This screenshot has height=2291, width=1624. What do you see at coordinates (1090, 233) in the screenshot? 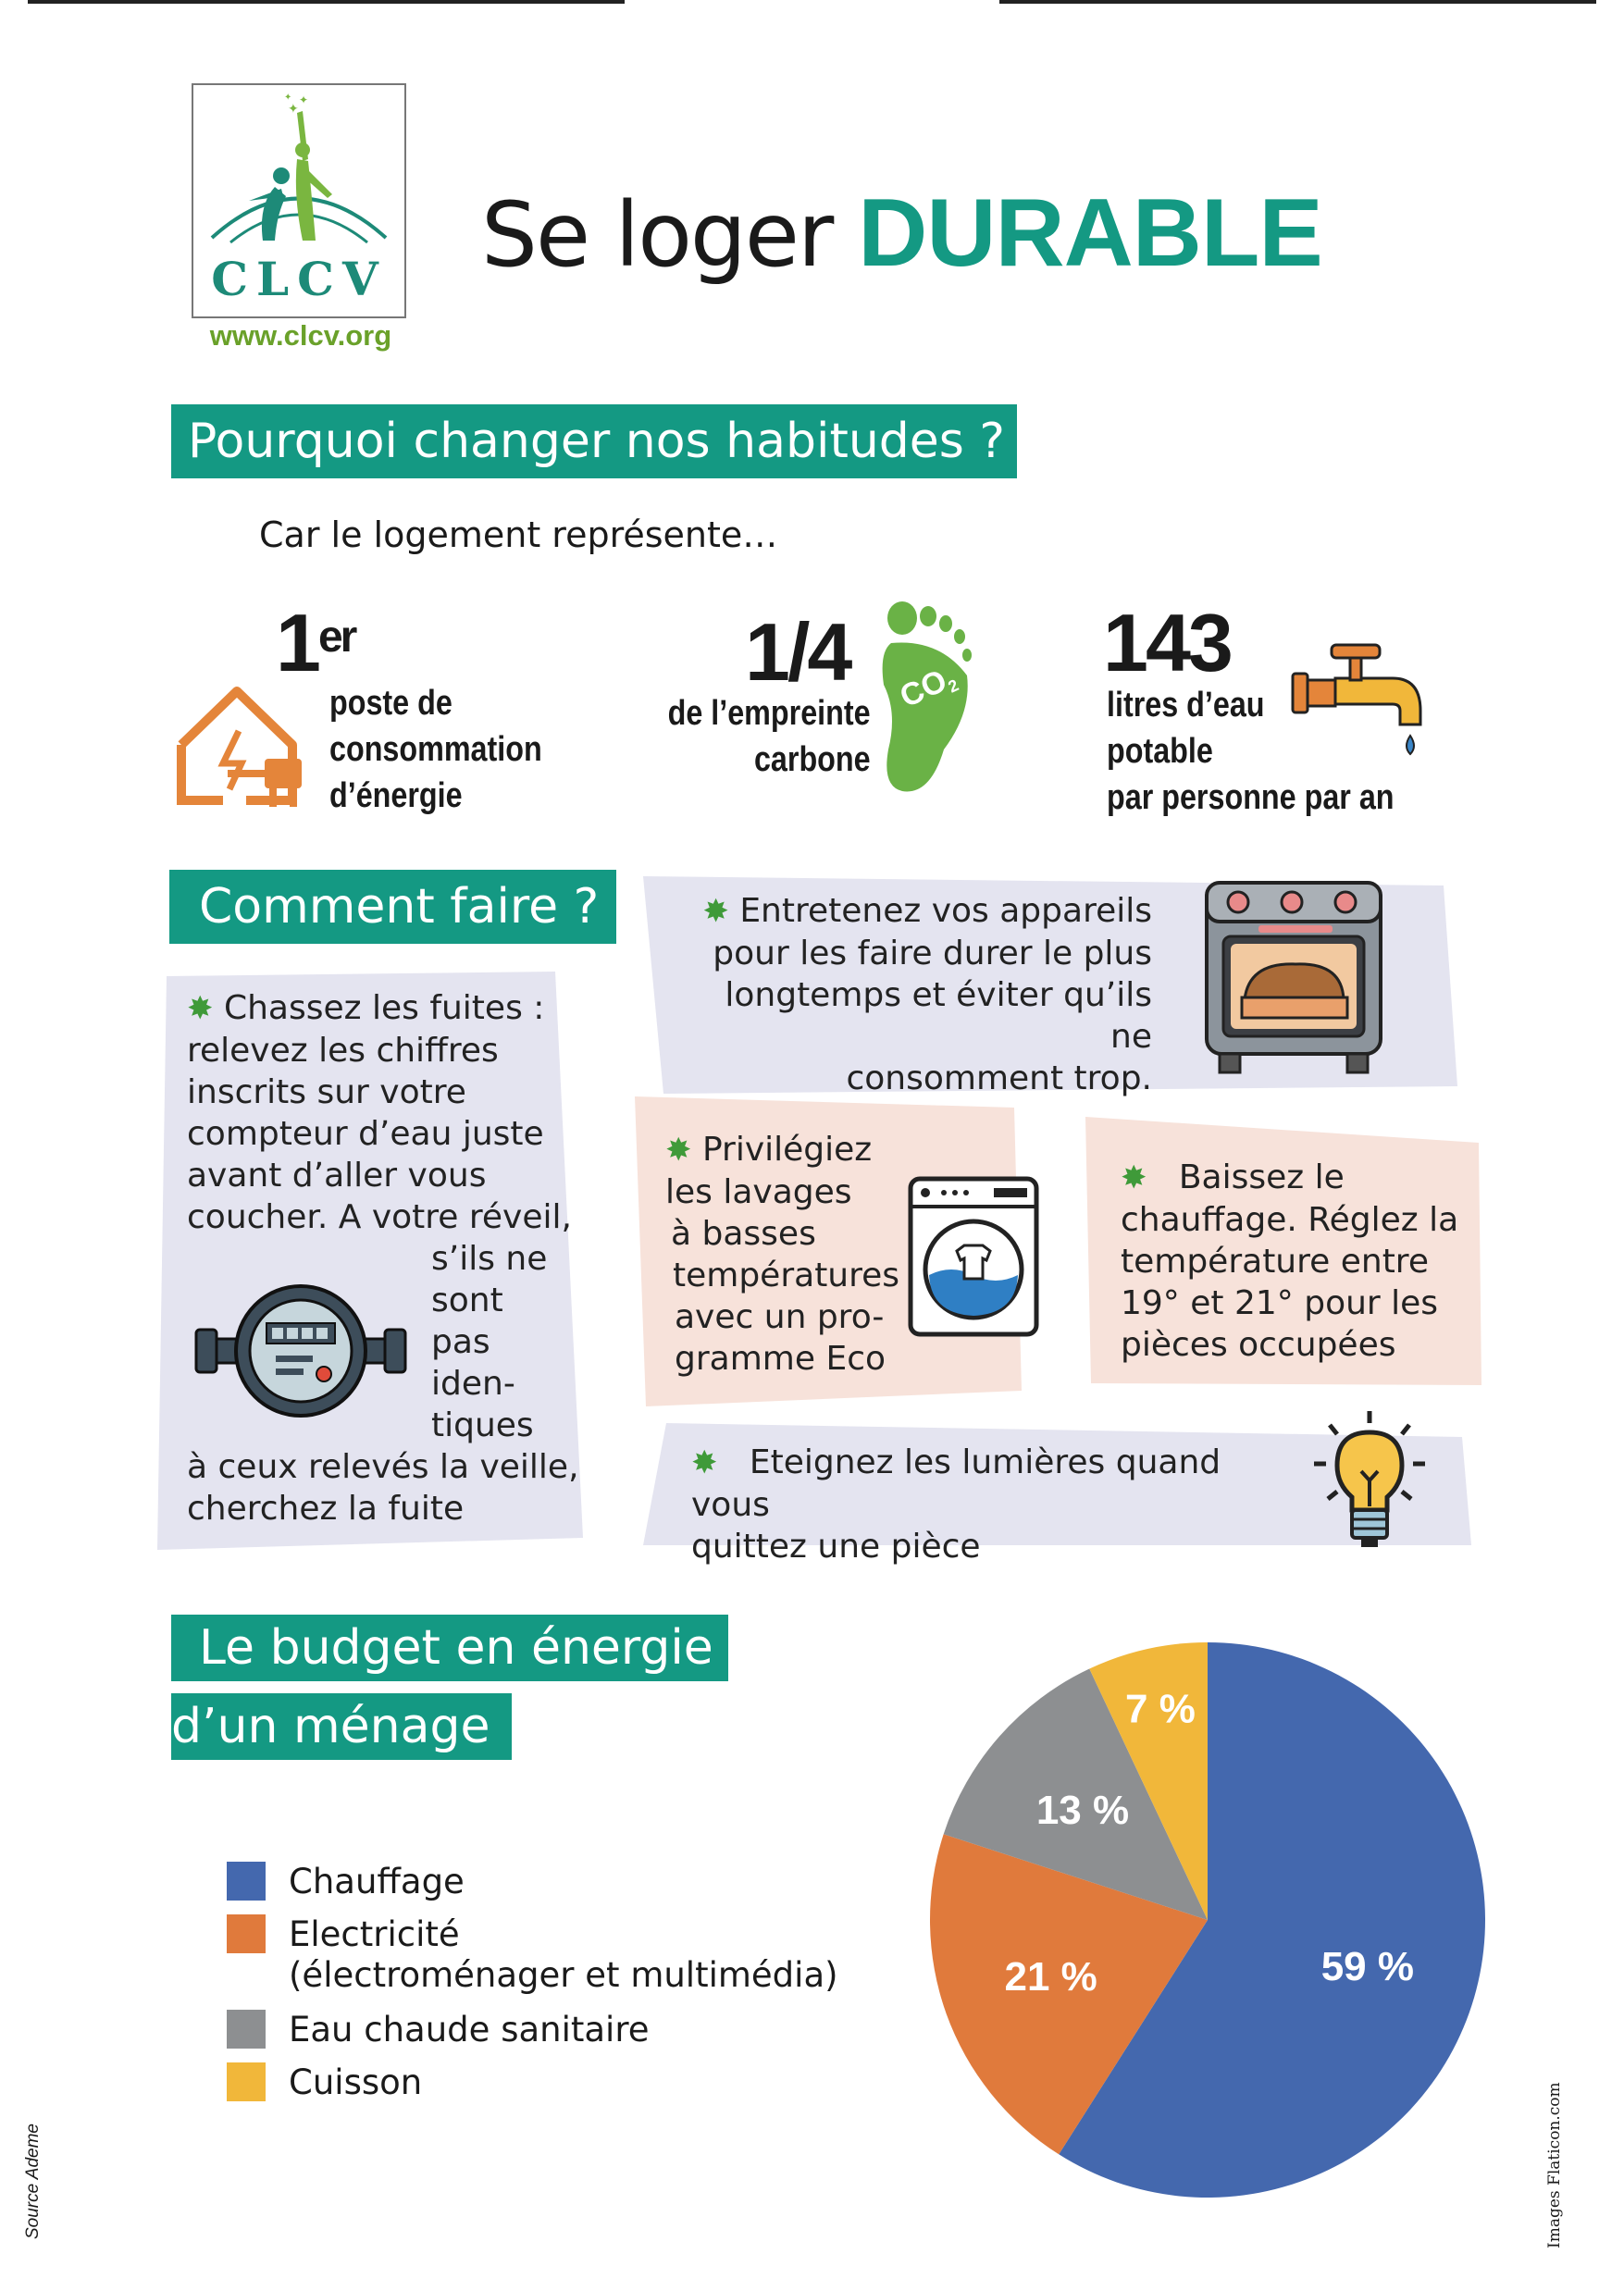
I see `title-part2: DURABLE` at bounding box center [1090, 233].